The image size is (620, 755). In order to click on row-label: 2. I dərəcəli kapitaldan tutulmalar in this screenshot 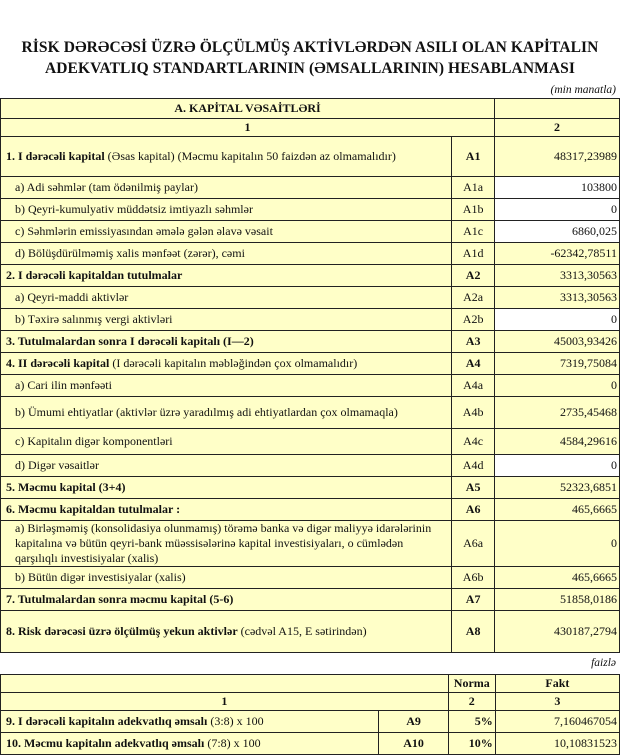, I will do `click(226, 275)`.